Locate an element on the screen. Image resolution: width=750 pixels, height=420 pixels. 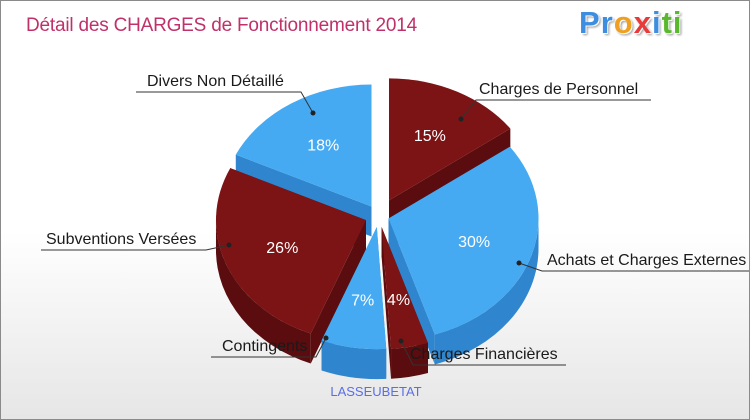
slice-label-4: Subventions Versées is located at coordinates (121, 239).